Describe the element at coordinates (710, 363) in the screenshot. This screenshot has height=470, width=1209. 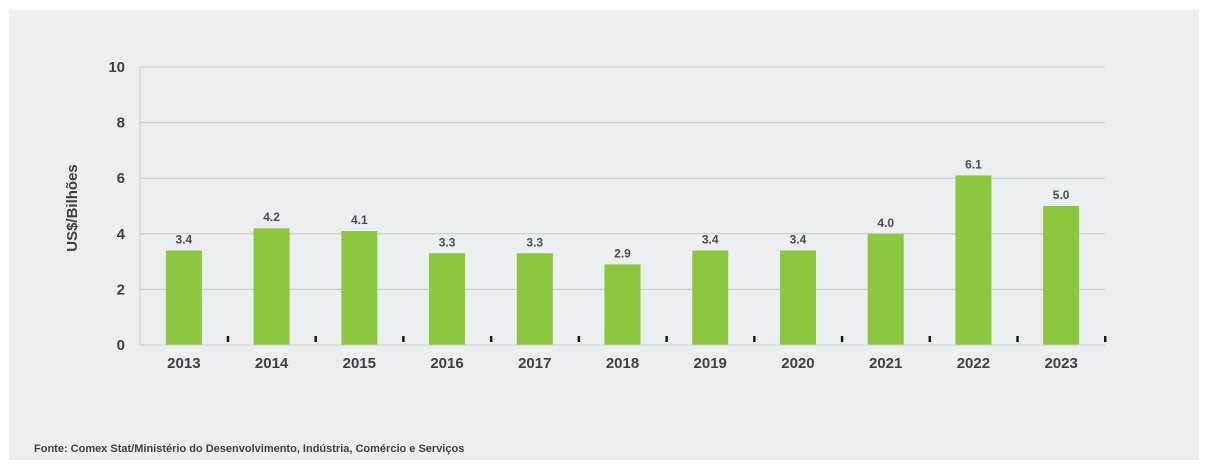
I see `x-tick-label: 2019` at that location.